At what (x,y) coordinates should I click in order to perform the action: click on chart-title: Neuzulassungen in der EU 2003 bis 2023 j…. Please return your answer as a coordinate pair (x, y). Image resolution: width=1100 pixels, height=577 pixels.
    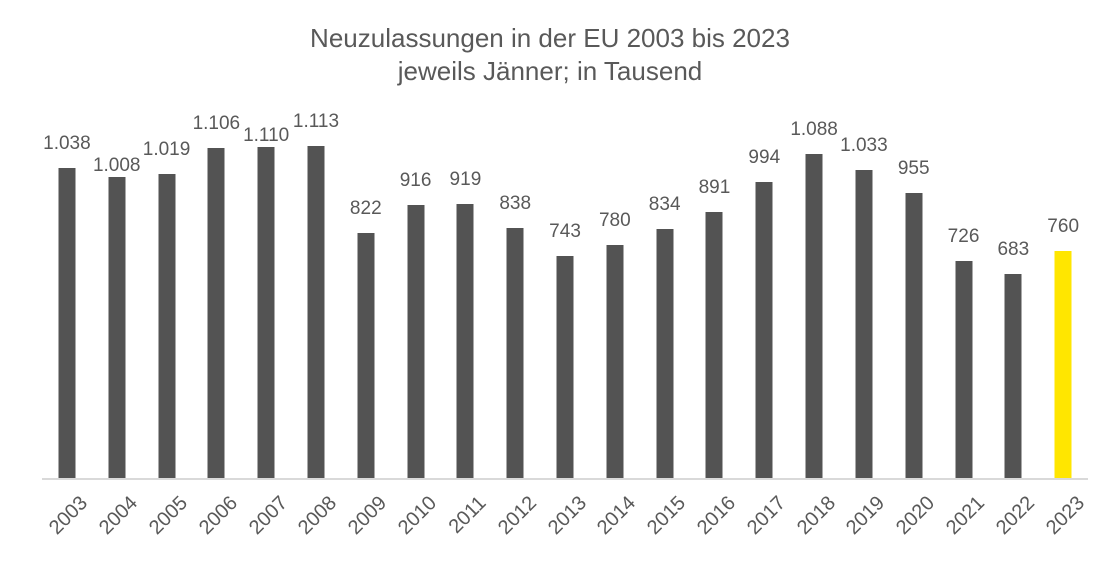
    Looking at the image, I should click on (550, 55).